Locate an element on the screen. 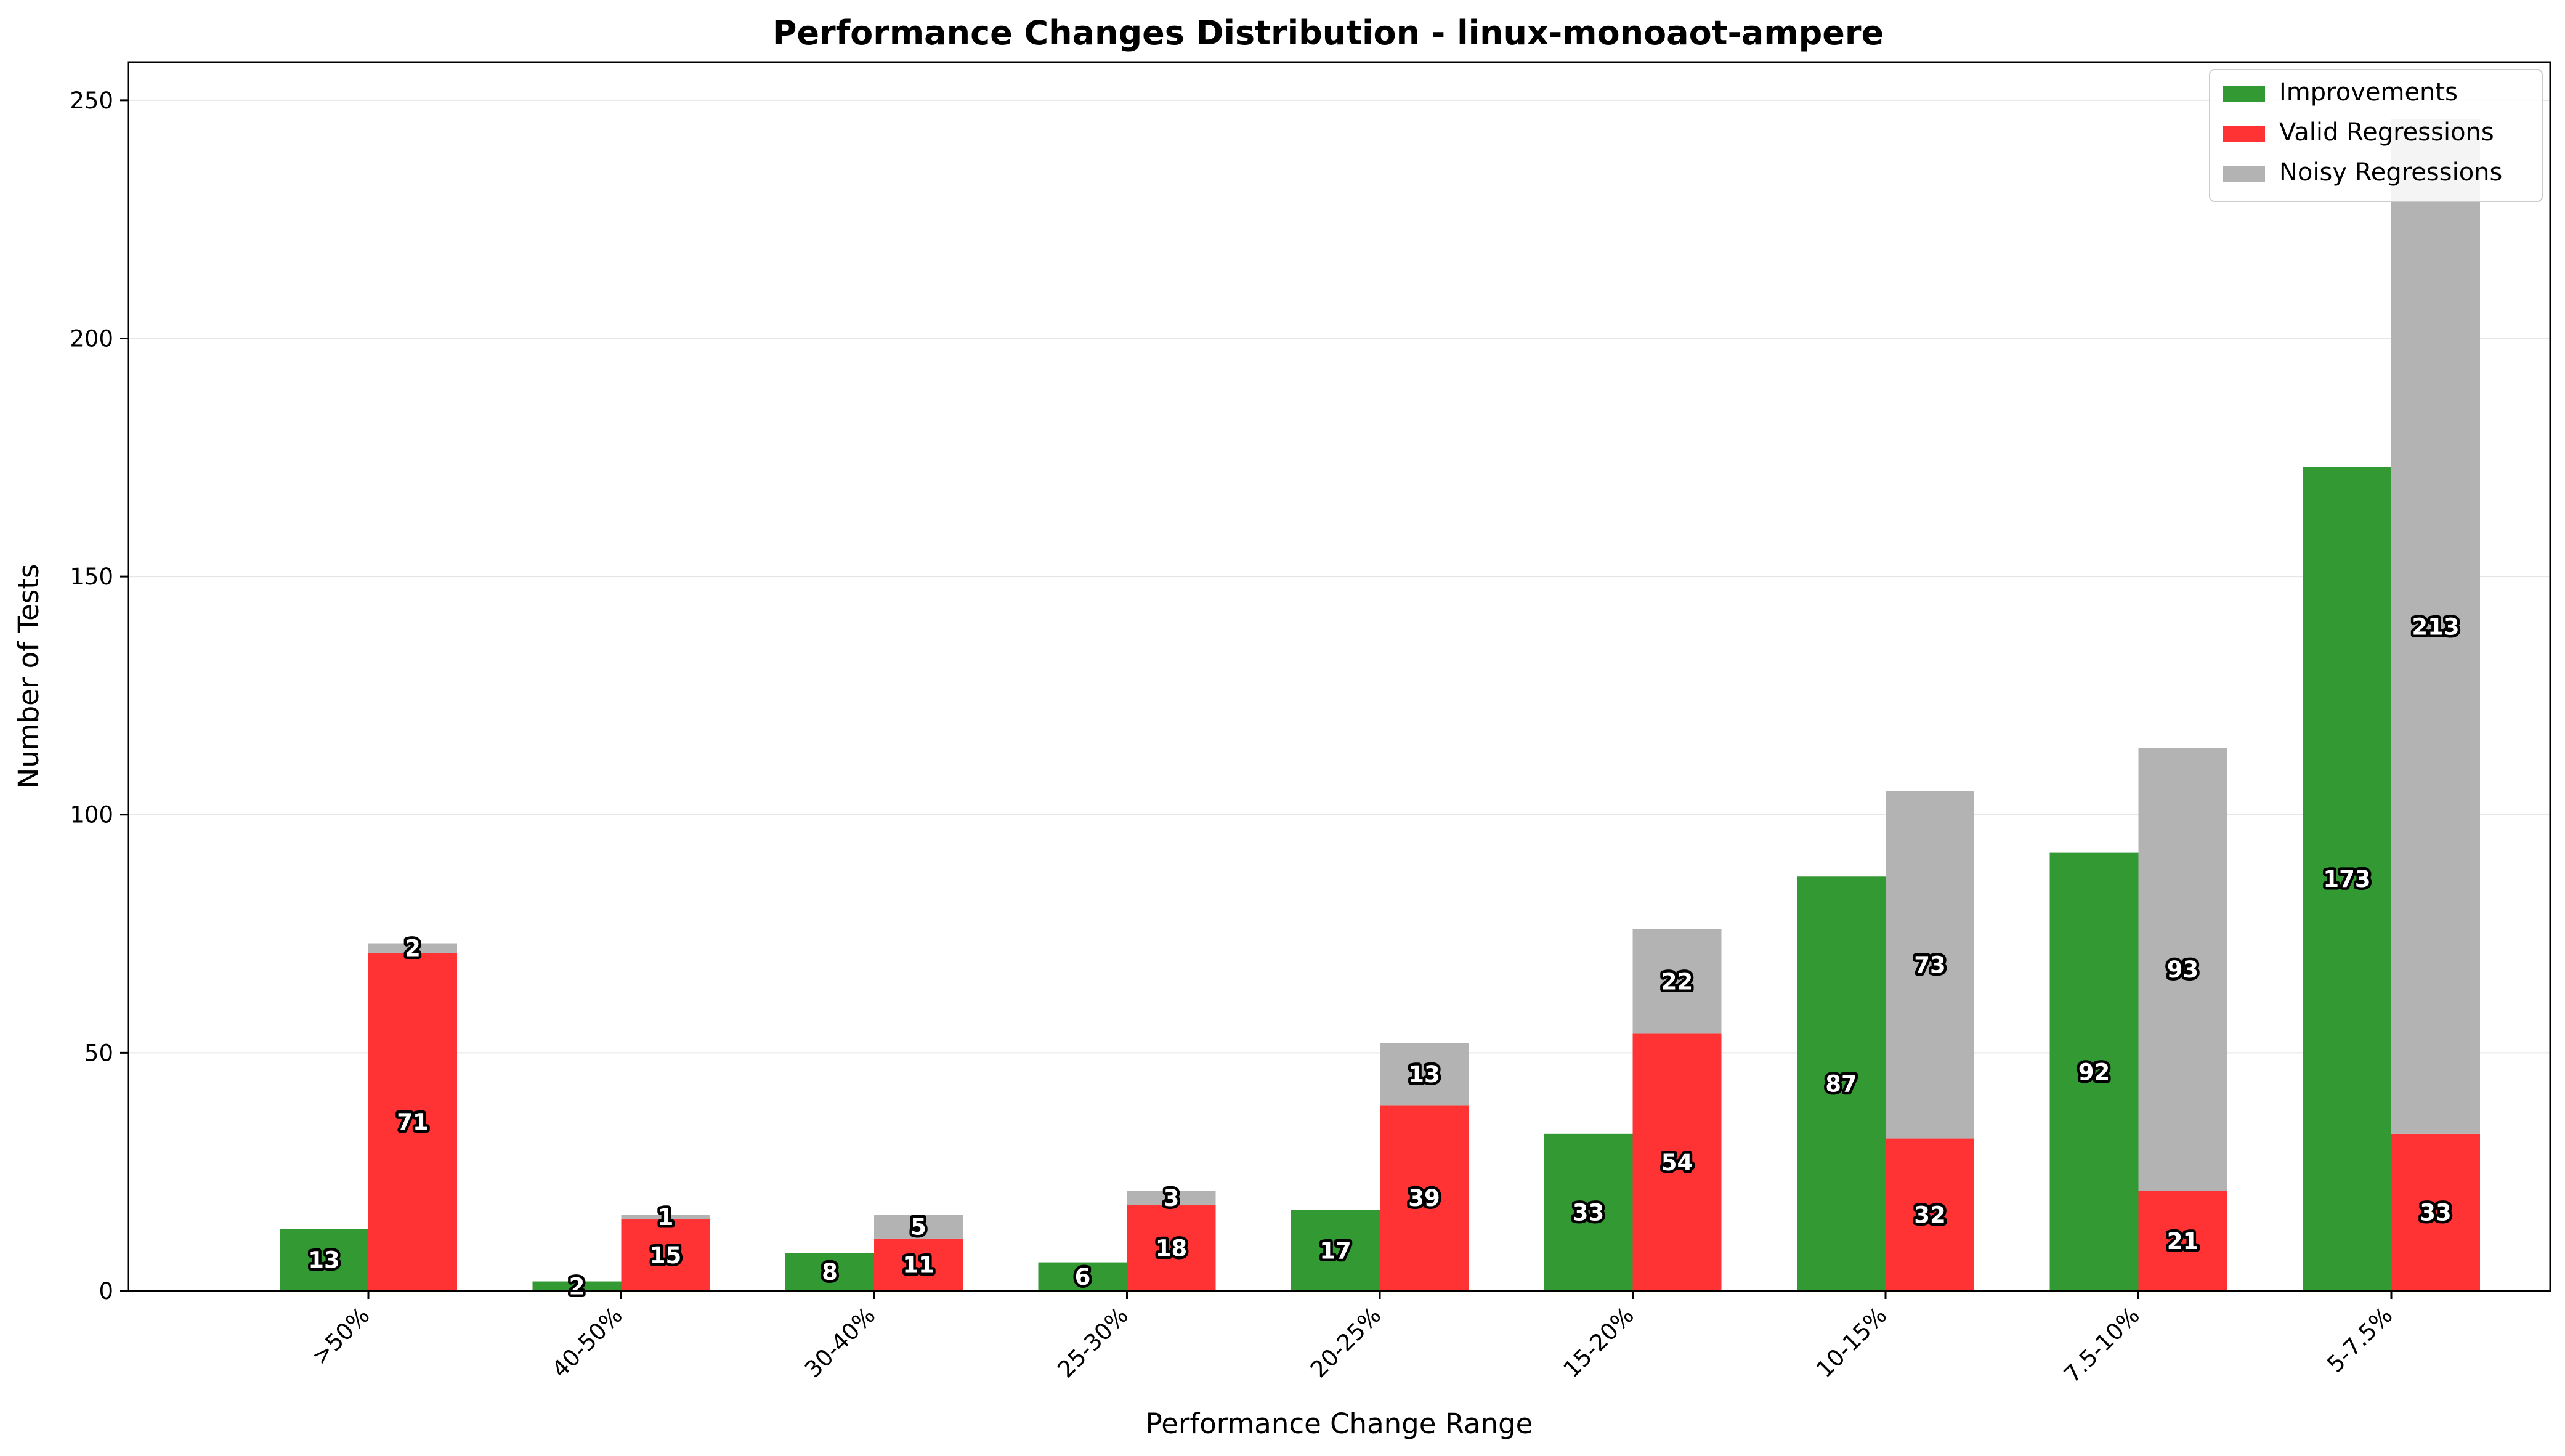 This screenshot has height=1456, width=2565. bar-value-label: 18 is located at coordinates (1172, 1248).